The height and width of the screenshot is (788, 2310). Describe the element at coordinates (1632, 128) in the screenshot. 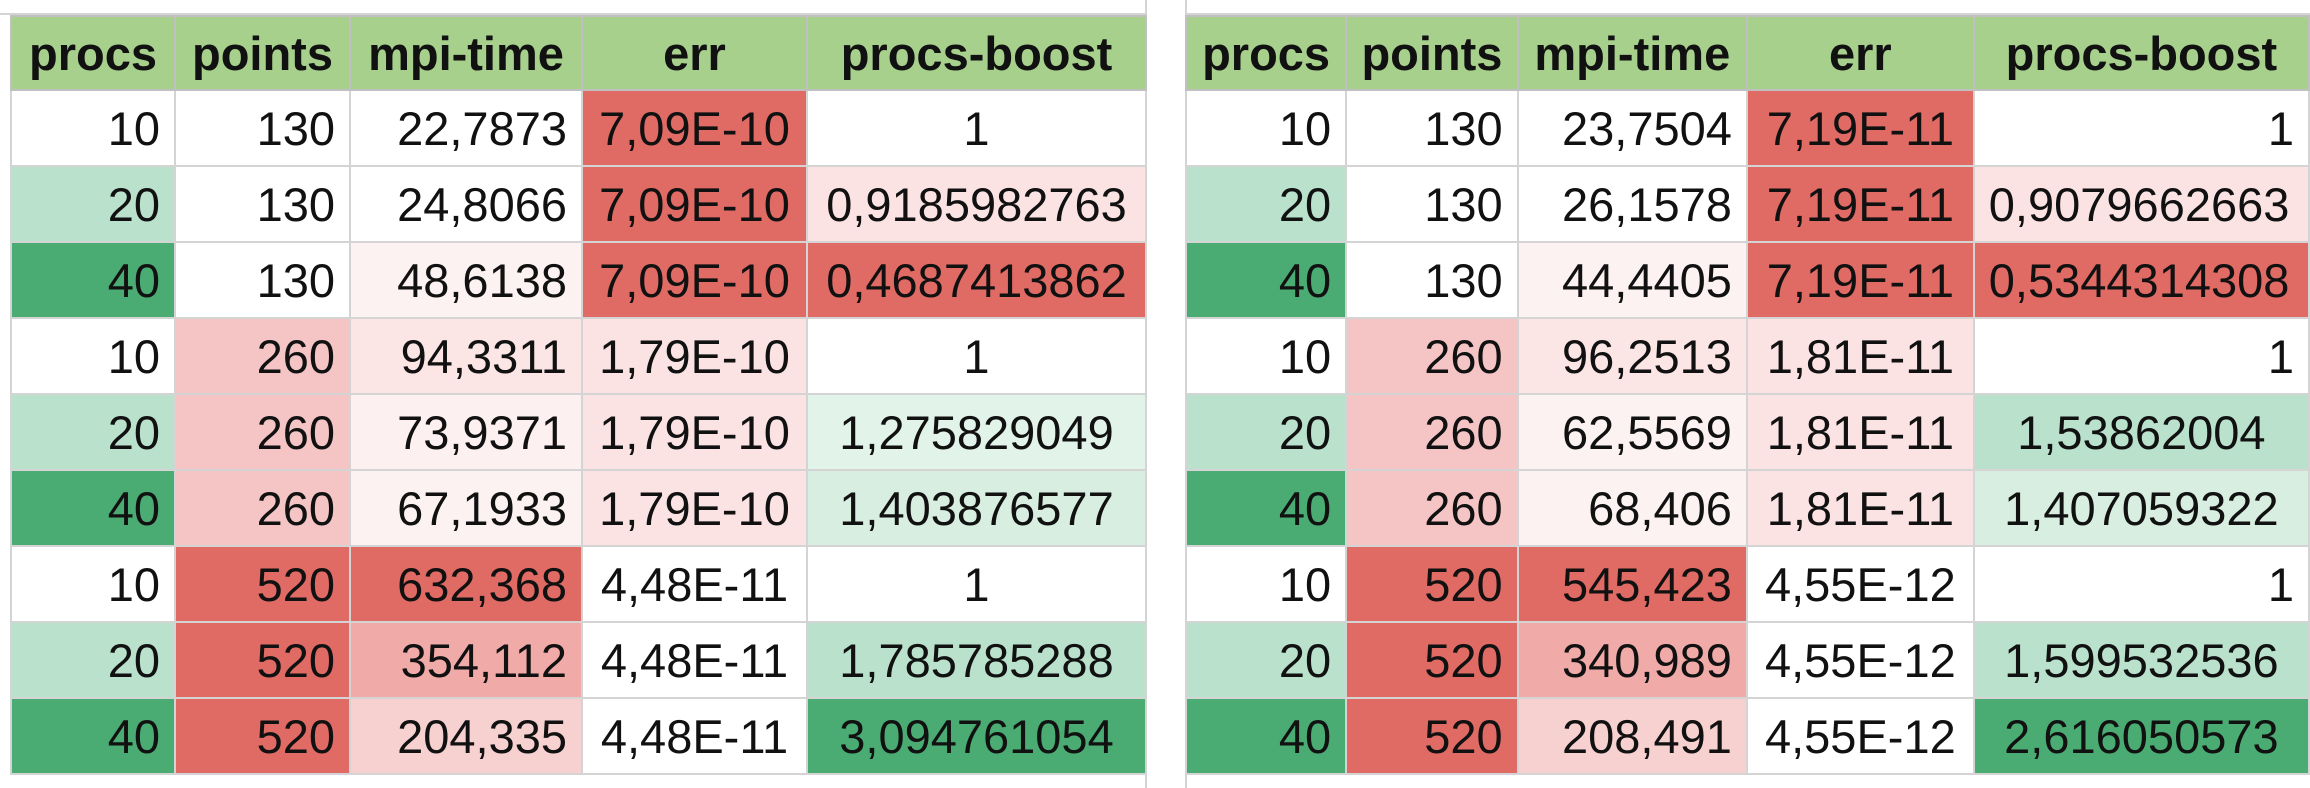

I see `cell-mpi-time: 23,7504` at that location.